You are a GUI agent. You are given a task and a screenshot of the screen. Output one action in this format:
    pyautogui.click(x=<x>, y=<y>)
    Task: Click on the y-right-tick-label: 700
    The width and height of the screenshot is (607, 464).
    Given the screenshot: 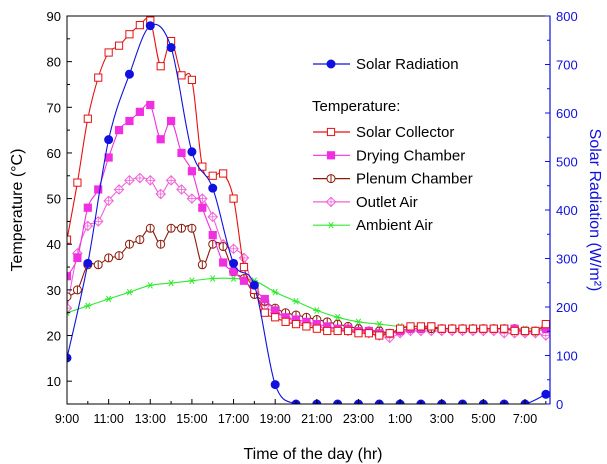 What is the action you would take?
    pyautogui.click(x=567, y=65)
    